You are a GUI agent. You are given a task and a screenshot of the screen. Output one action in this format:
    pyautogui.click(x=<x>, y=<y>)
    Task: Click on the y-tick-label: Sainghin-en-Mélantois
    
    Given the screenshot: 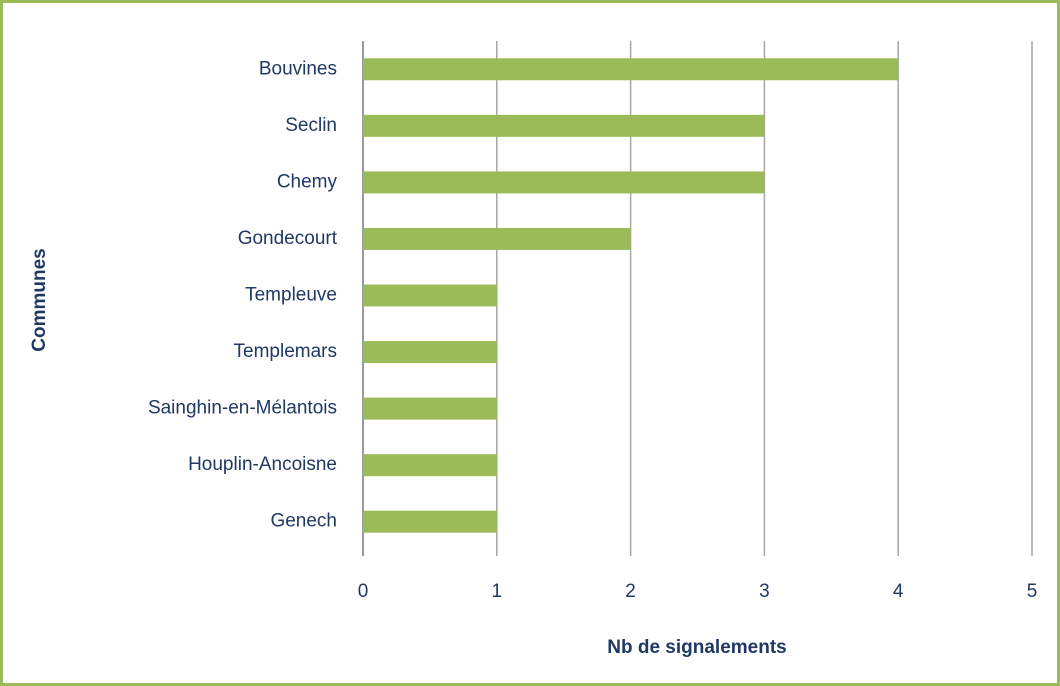 What is the action you would take?
    pyautogui.click(x=242, y=408)
    